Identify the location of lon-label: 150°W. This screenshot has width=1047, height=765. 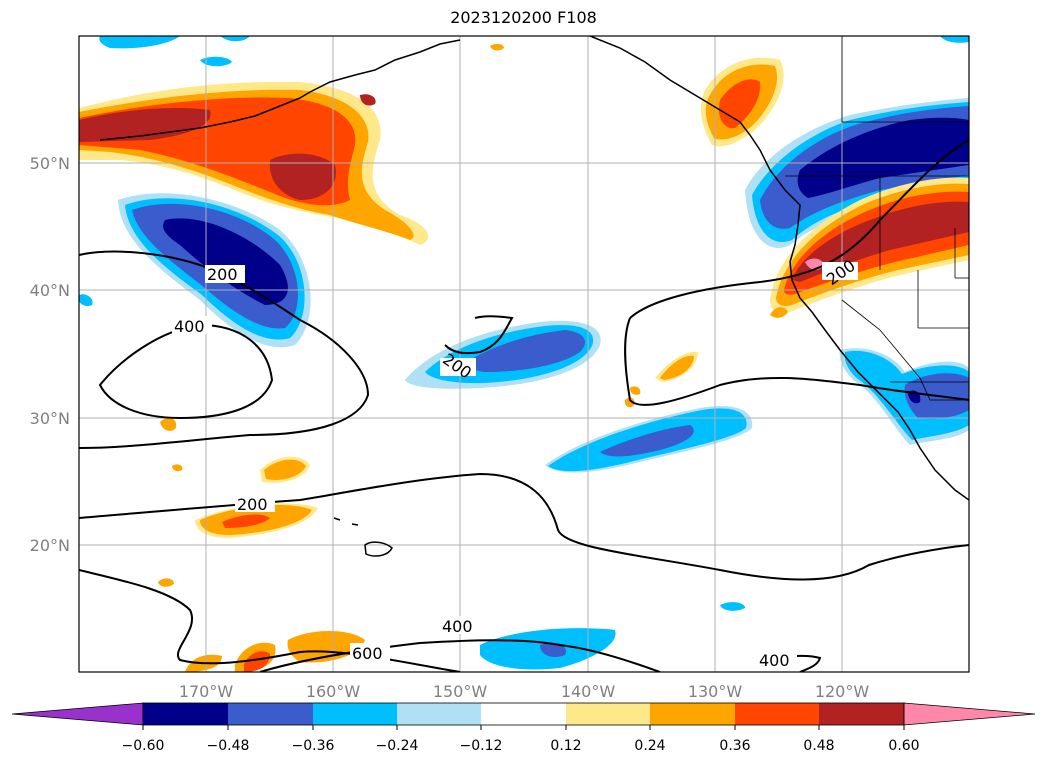
(460, 691).